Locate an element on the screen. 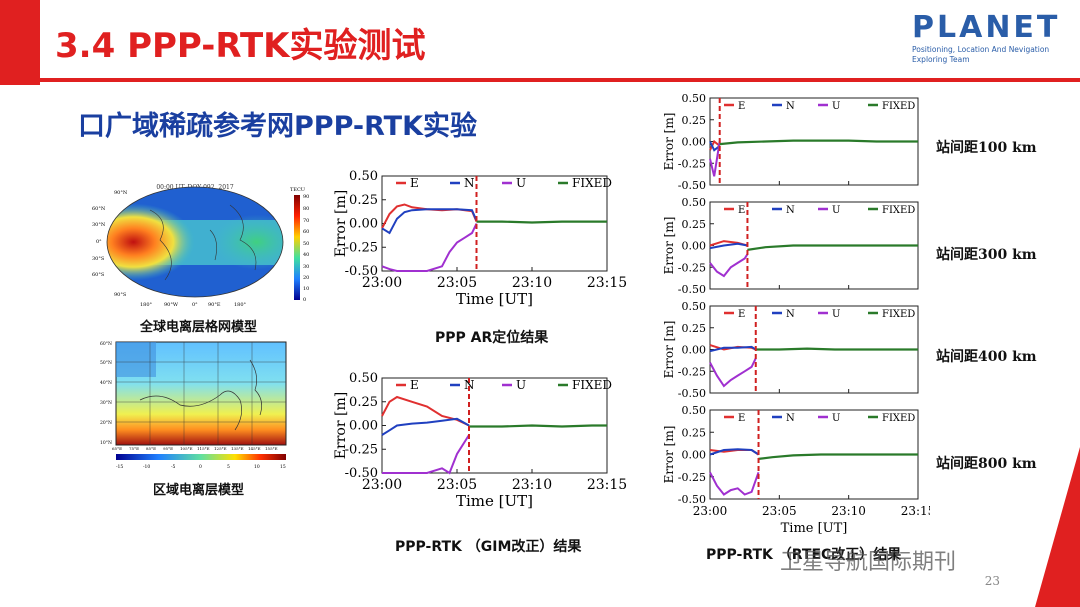  global-unit-label: TECU is located at coordinates (297, 190).